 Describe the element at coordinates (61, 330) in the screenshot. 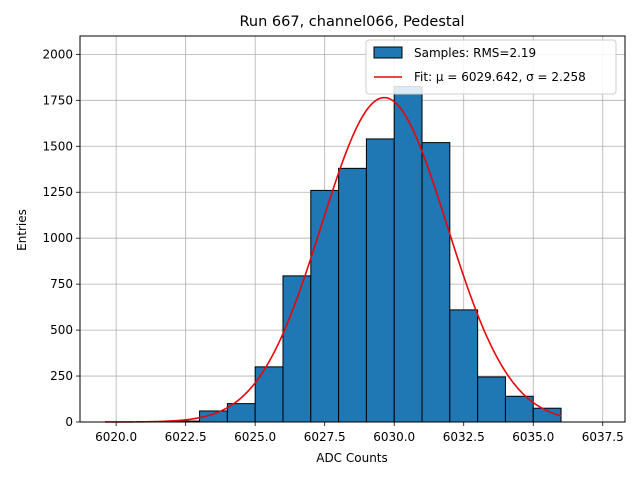

I see `y-tick-label: 500` at that location.